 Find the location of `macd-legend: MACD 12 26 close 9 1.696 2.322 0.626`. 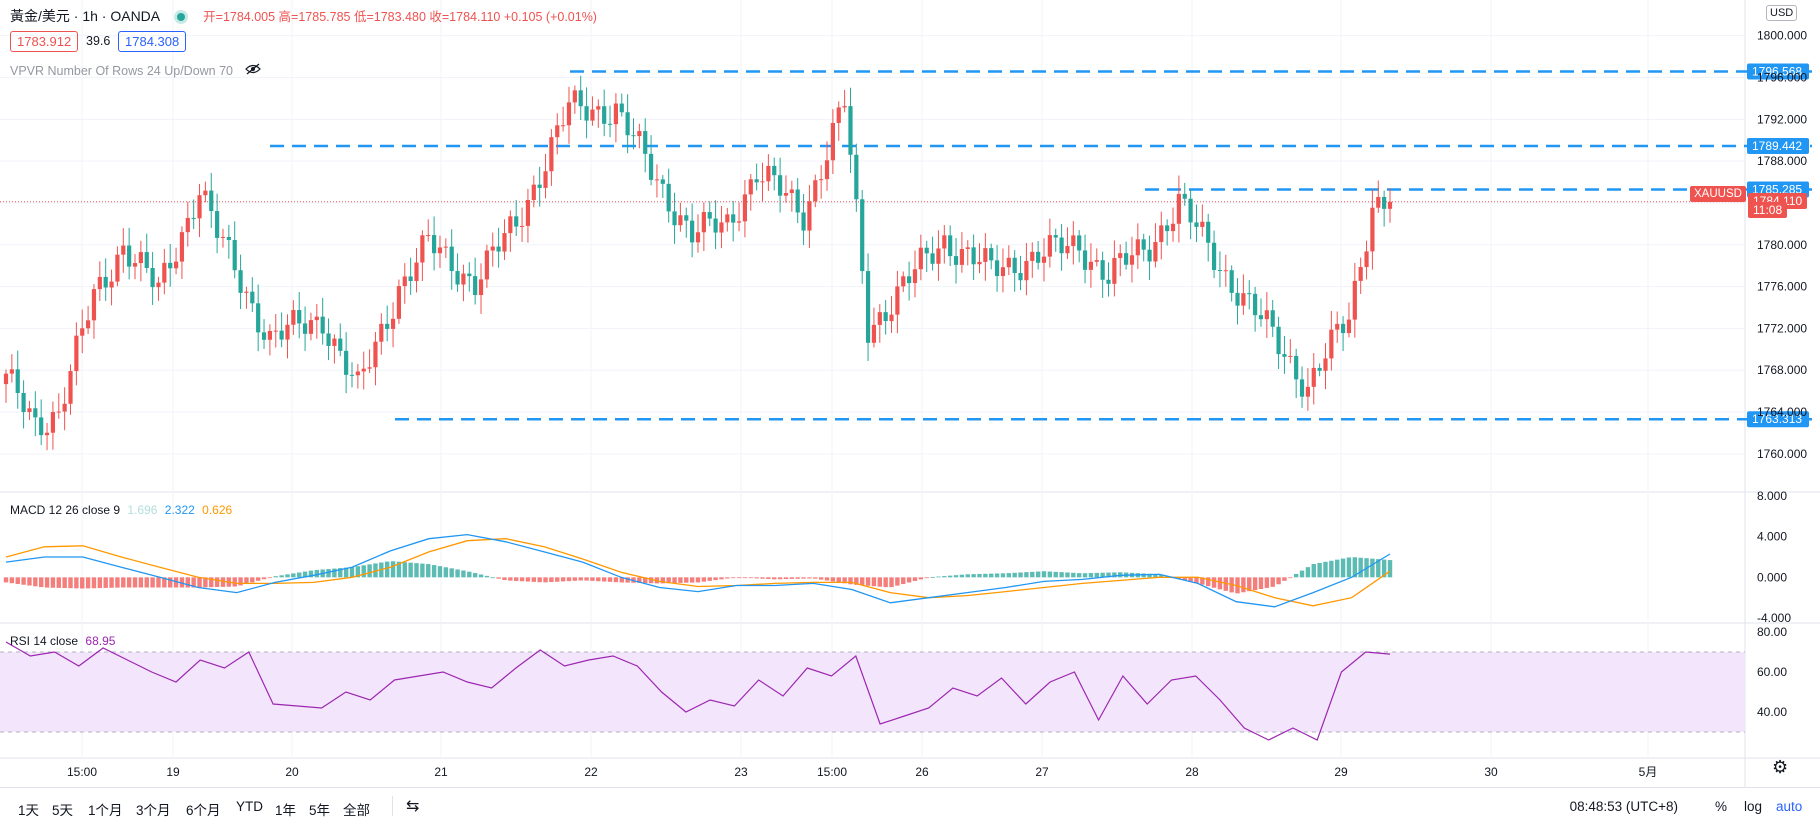

macd-legend: MACD 12 26 close 9 1.696 2.322 0.626 is located at coordinates (121, 510).